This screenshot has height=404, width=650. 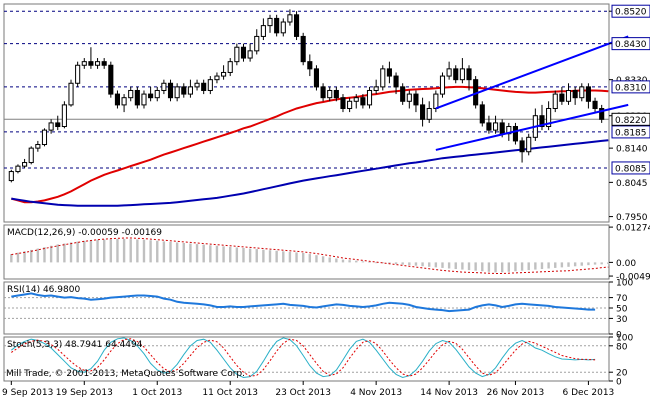 What do you see at coordinates (532, 72) in the screenshot?
I see `trendline-upper` at bounding box center [532, 72].